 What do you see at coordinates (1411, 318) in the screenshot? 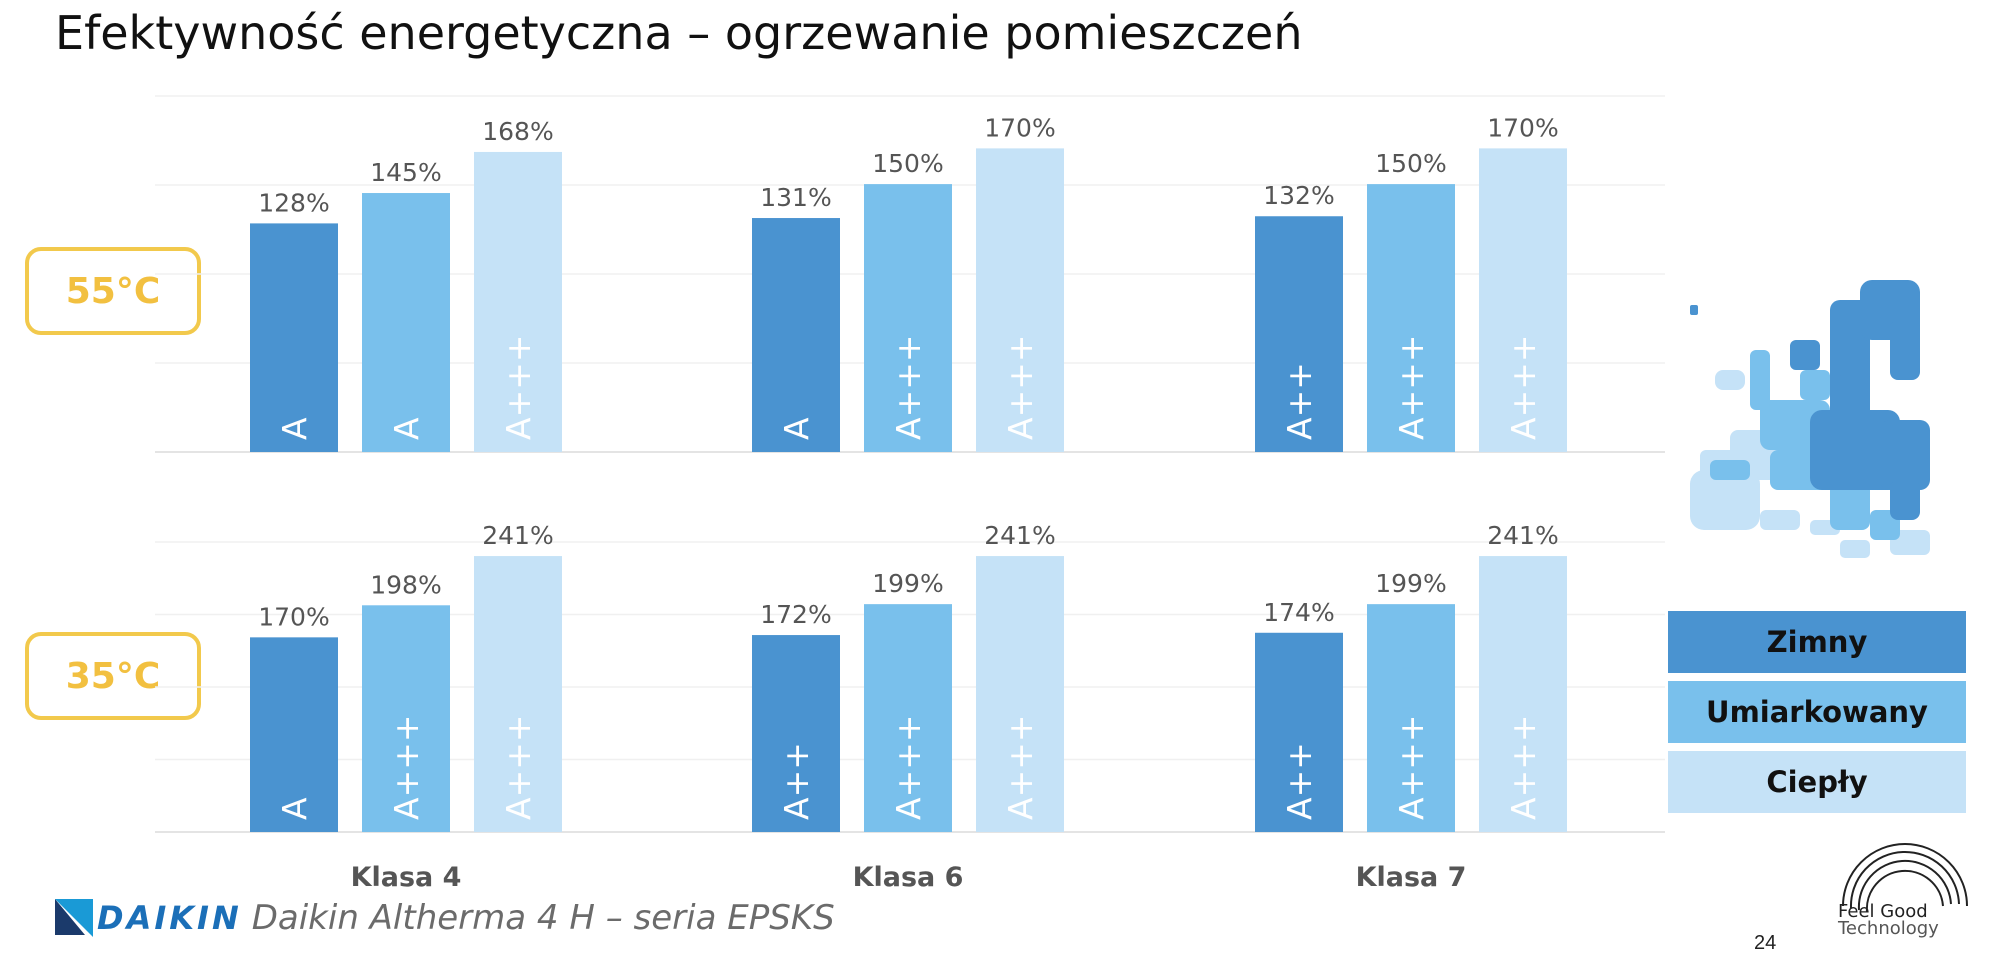
I see `bar-umiarkowany-2-panel0` at bounding box center [1411, 318].